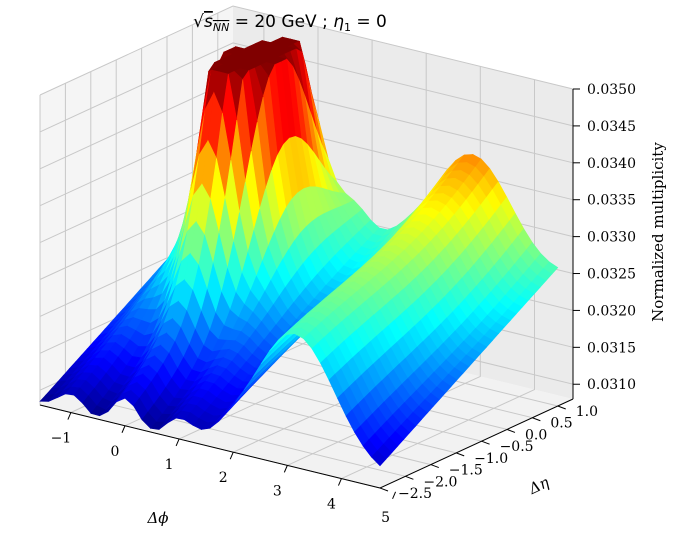 Image resolution: width=677 pixels, height=538 pixels. I want to click on z-tick-label: 0.0315, so click(611, 348).